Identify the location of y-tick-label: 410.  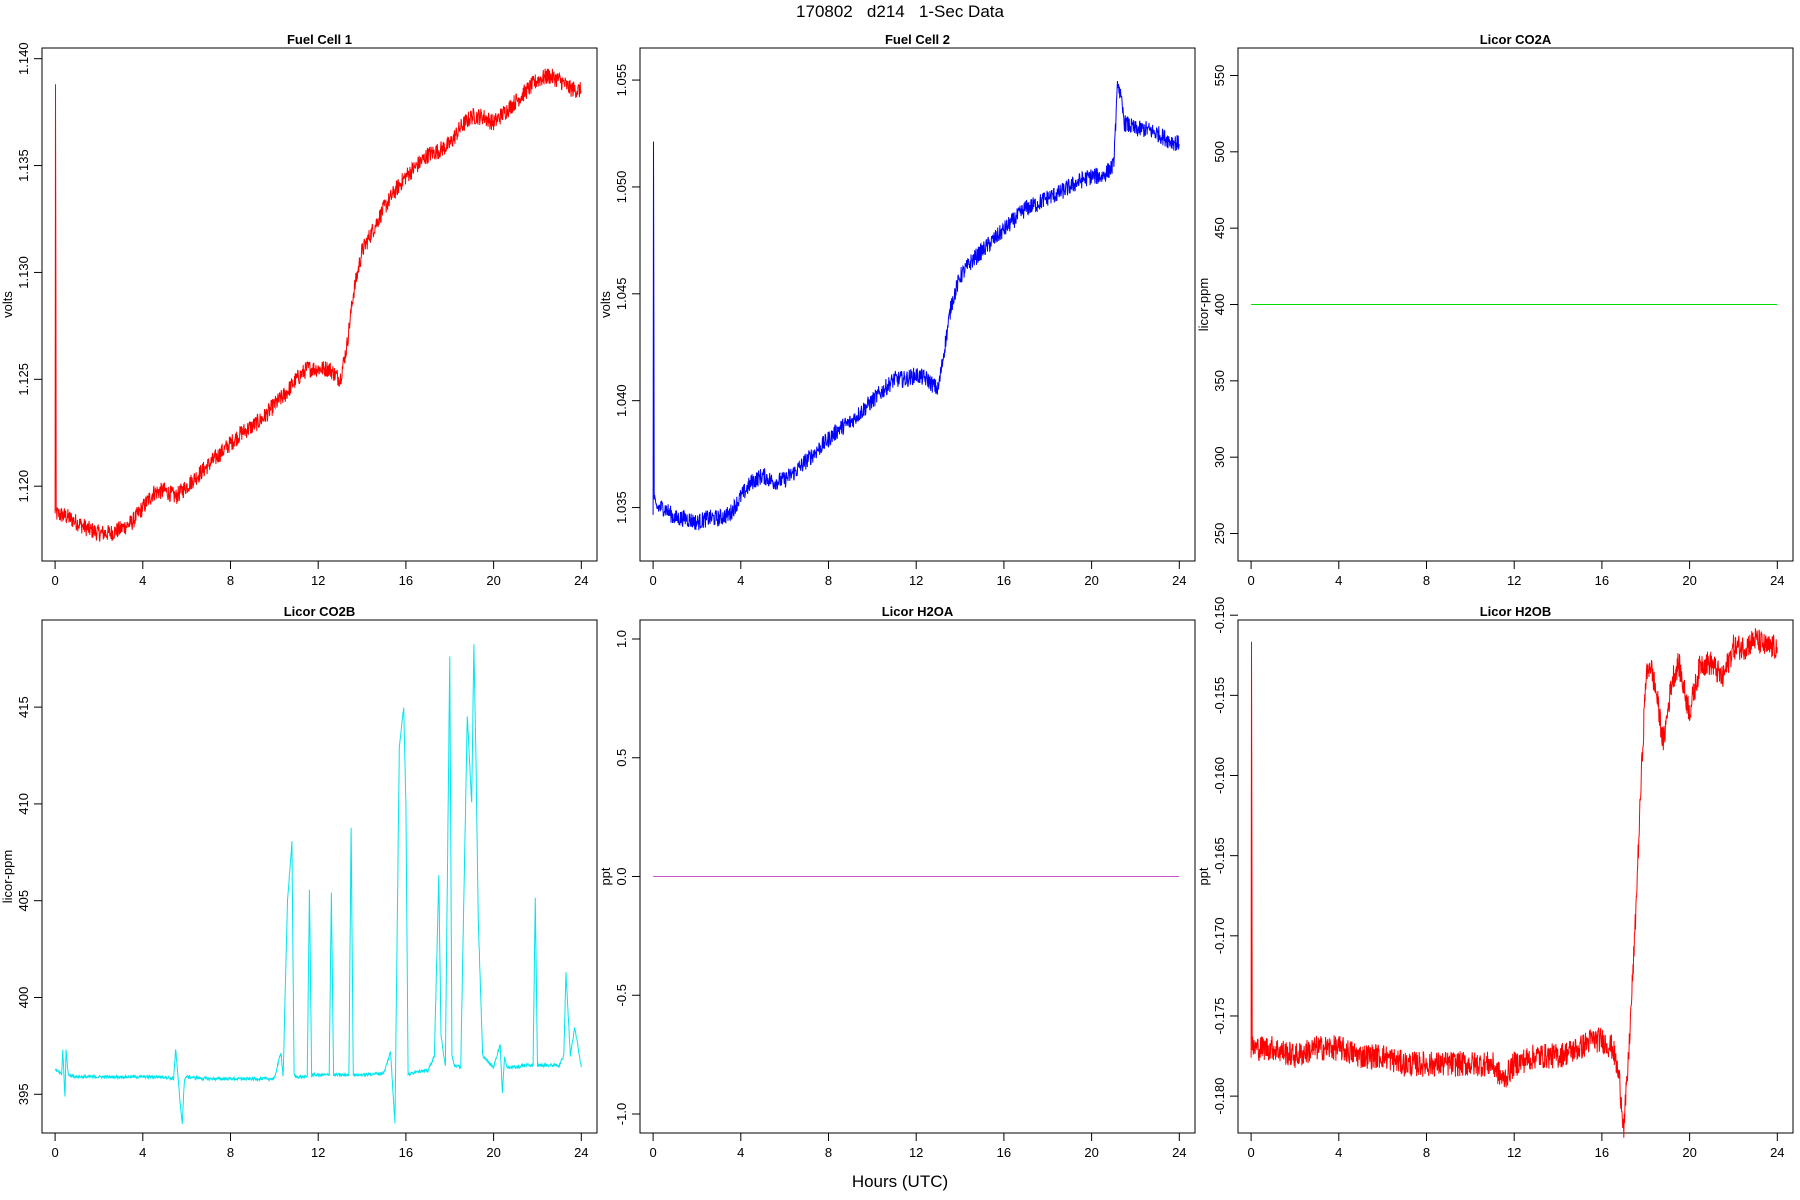
(23, 804).